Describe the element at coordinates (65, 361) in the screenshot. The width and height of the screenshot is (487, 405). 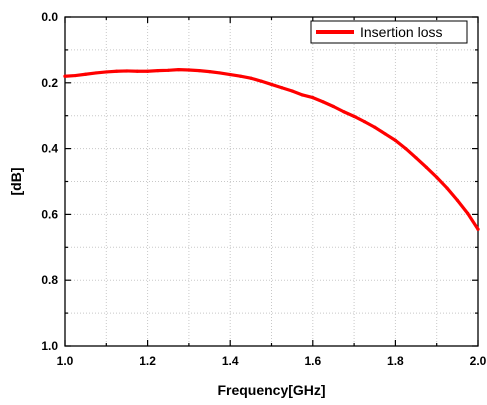
I see `x-tick-label: 1.0` at that location.